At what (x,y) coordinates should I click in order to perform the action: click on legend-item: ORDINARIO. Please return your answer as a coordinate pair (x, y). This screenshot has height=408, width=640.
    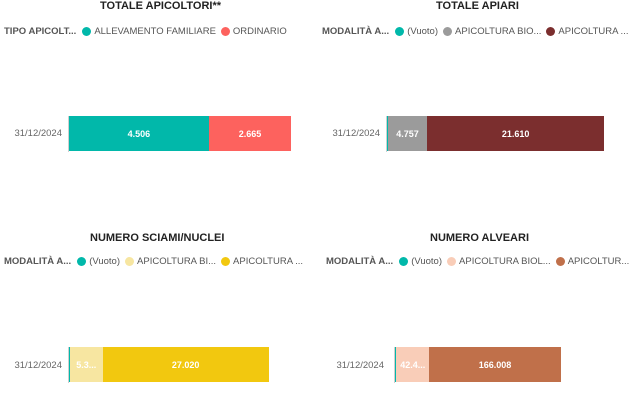
    Looking at the image, I should click on (253, 31).